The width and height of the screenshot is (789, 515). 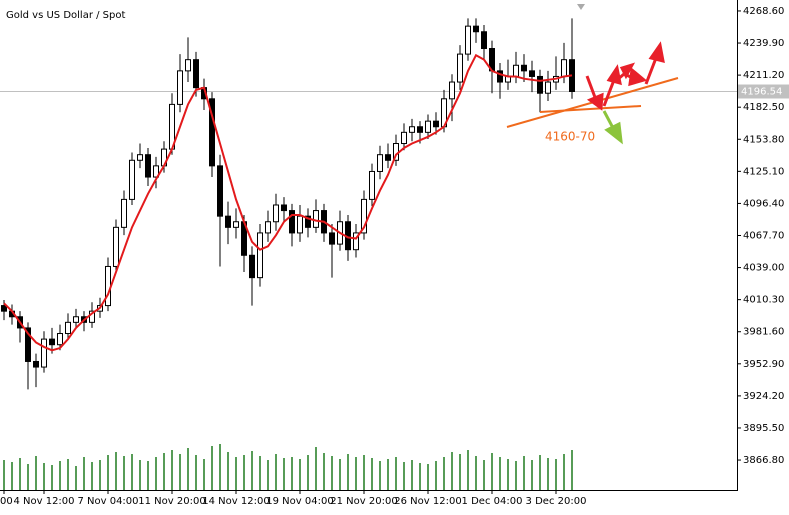 What do you see at coordinates (427, 501) in the screenshot?
I see `x-tick-label: 26 Nov 12:00` at bounding box center [427, 501].